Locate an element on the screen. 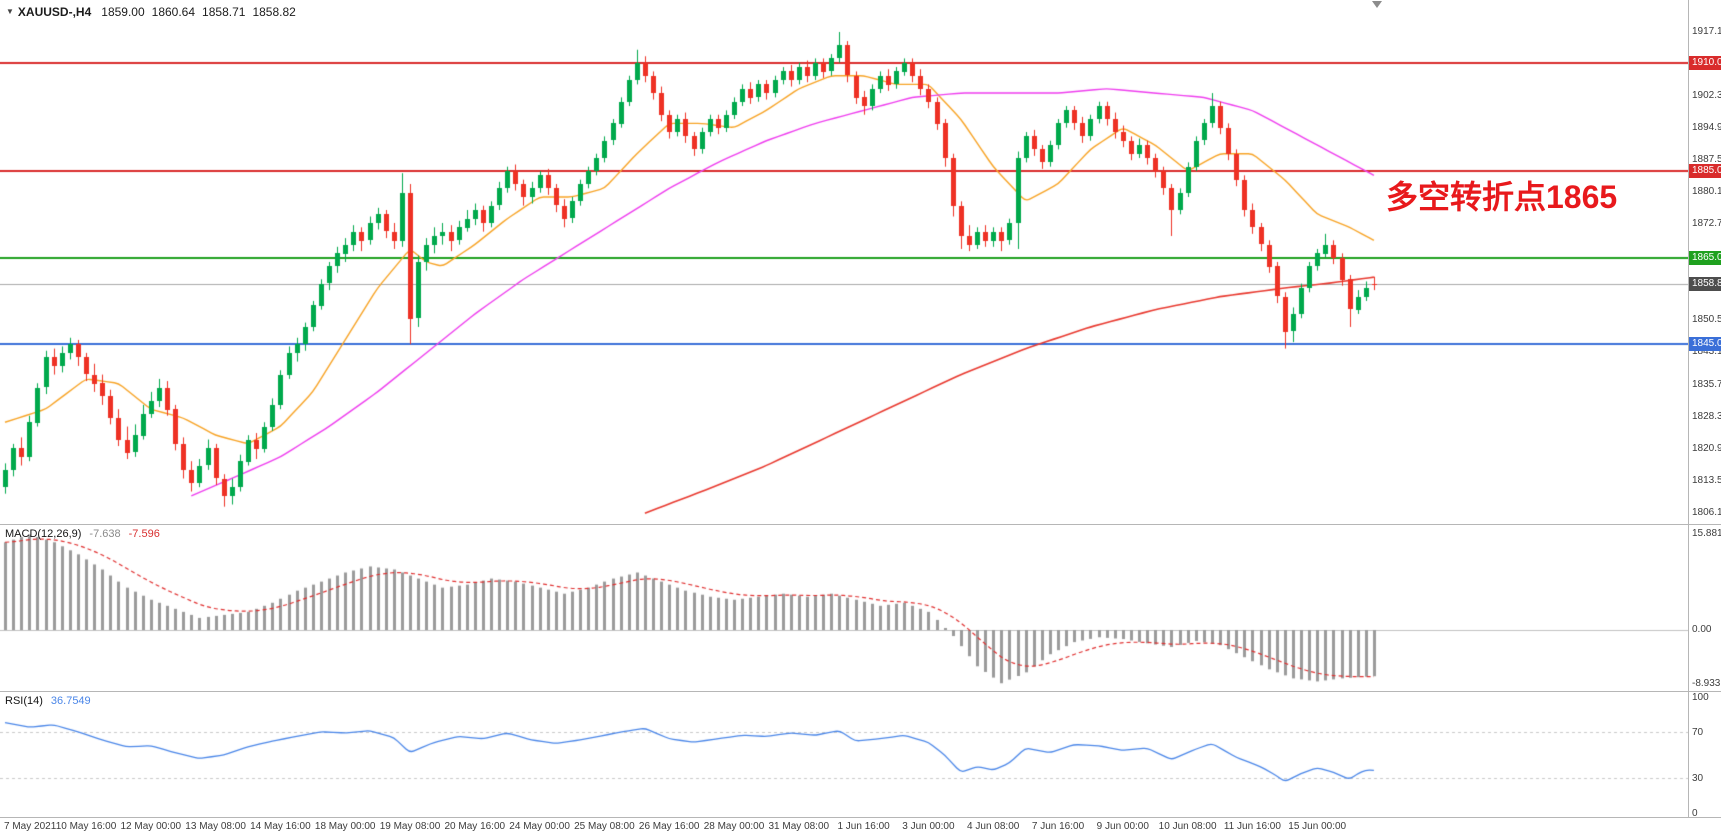 The image size is (1721, 837). price-tick-label: 1872.70 is located at coordinates (1706, 224).